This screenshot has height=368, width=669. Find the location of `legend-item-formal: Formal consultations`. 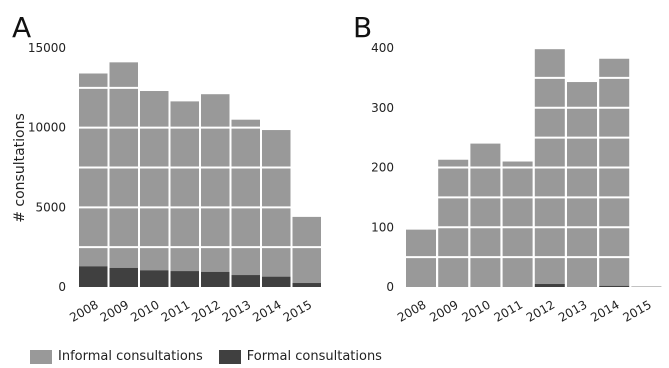

legend-item-formal: Formal consultations is located at coordinates (300, 356).